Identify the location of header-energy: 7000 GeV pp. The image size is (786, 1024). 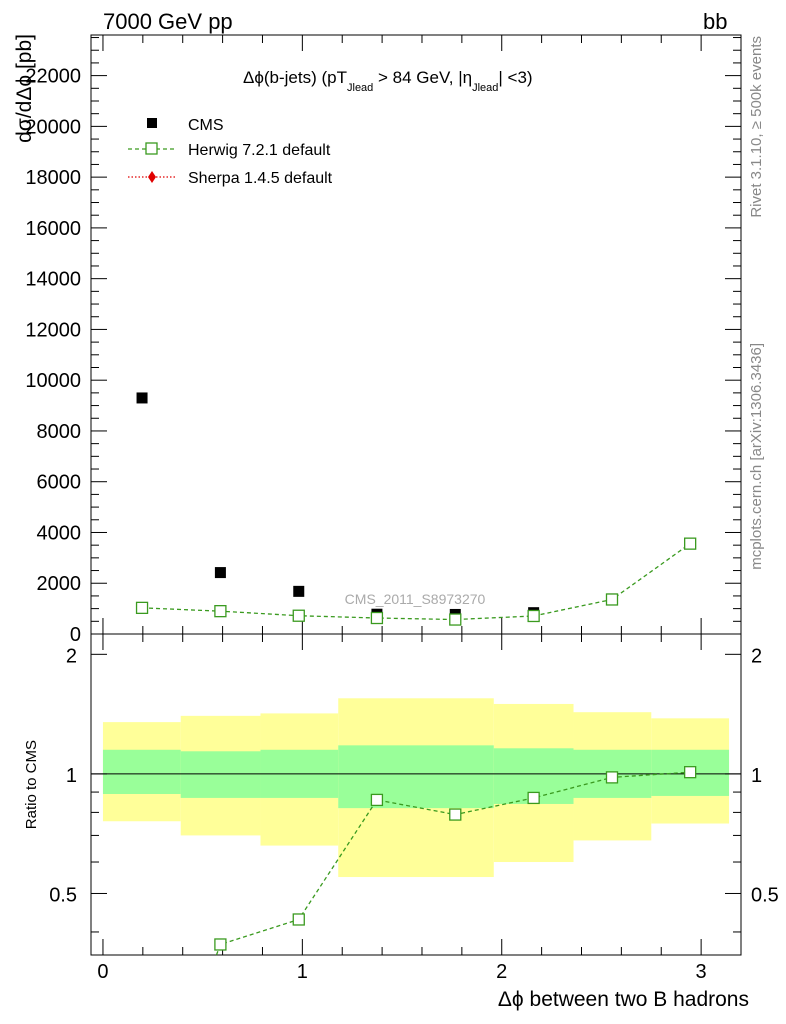
(168, 21).